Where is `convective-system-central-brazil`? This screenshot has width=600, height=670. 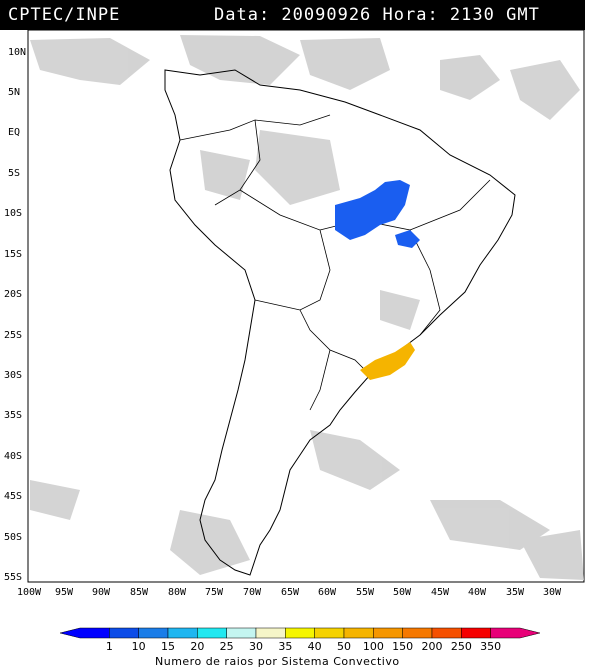 convective-system-central-brazil is located at coordinates (377, 214).